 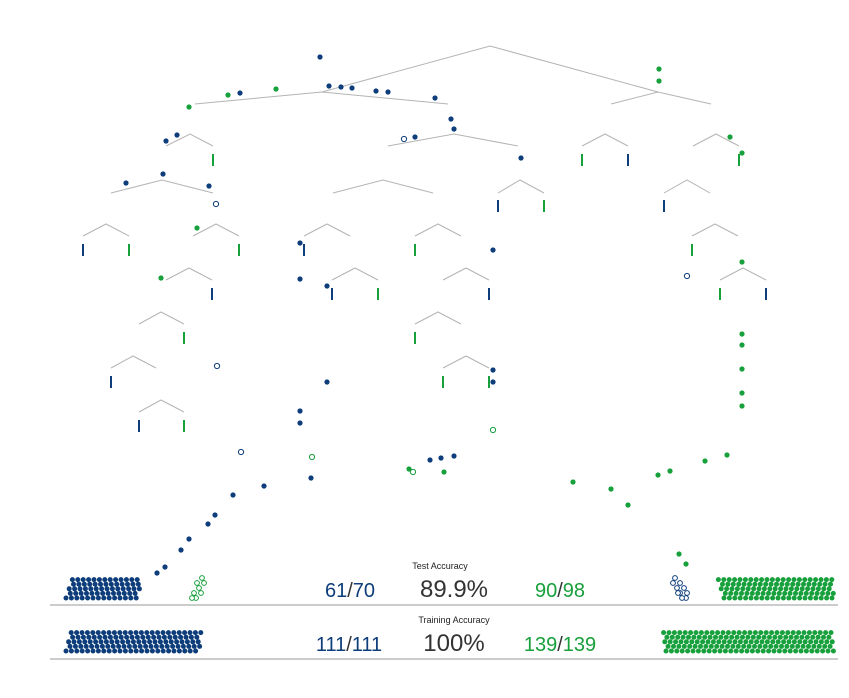 What do you see at coordinates (454, 589) in the screenshot?
I see `test-accuracy-value: 89.9%` at bounding box center [454, 589].